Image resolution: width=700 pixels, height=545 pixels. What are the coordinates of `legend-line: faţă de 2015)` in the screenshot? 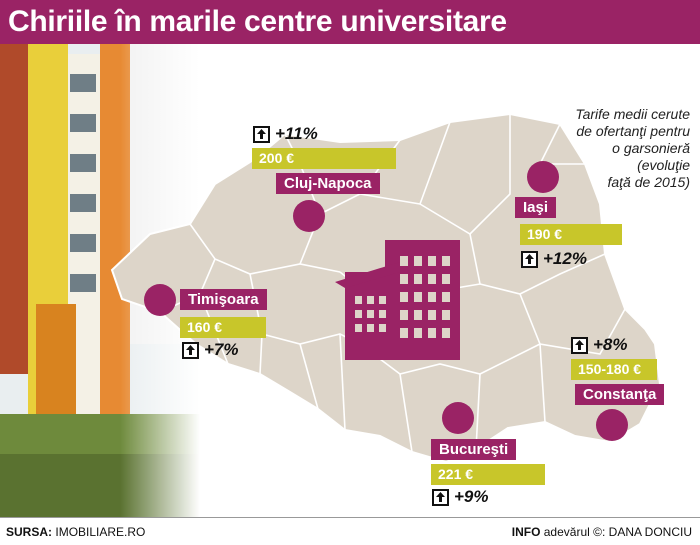 It's located at (648, 182).